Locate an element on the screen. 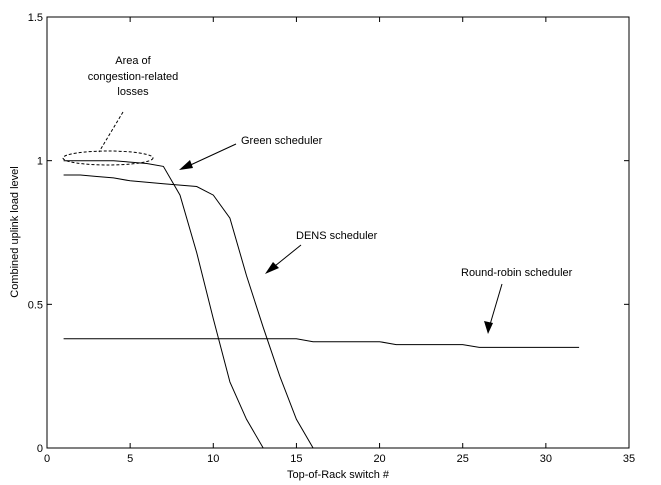  green-scheduler-label: Green scheduler is located at coordinates (282, 141).